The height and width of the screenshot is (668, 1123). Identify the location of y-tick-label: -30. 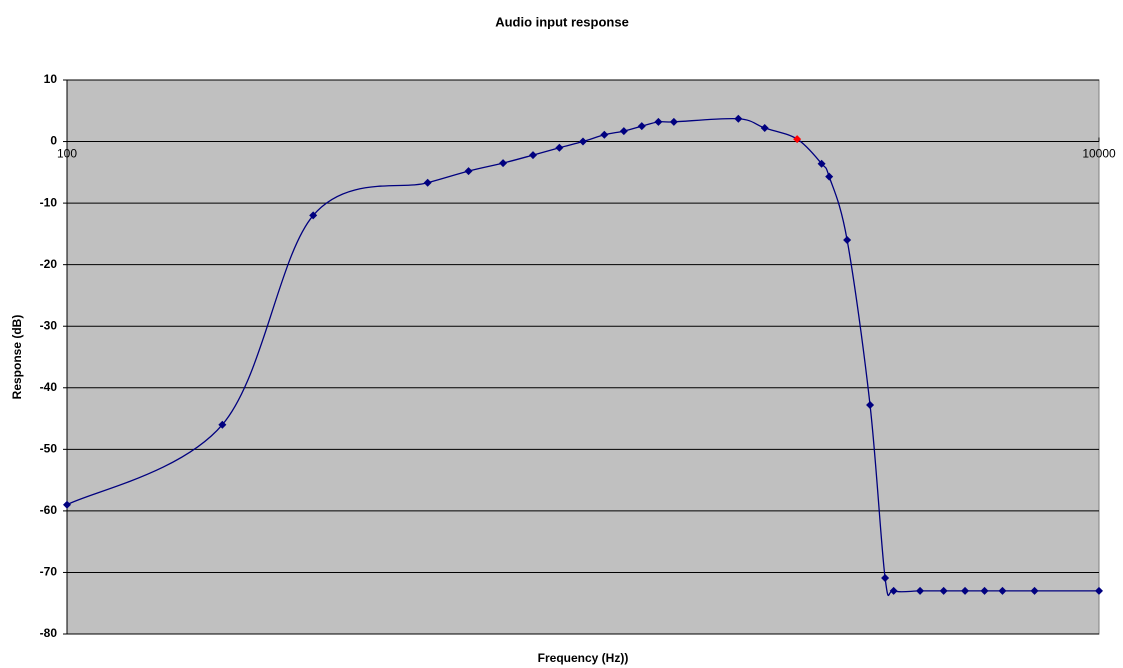
(49, 325).